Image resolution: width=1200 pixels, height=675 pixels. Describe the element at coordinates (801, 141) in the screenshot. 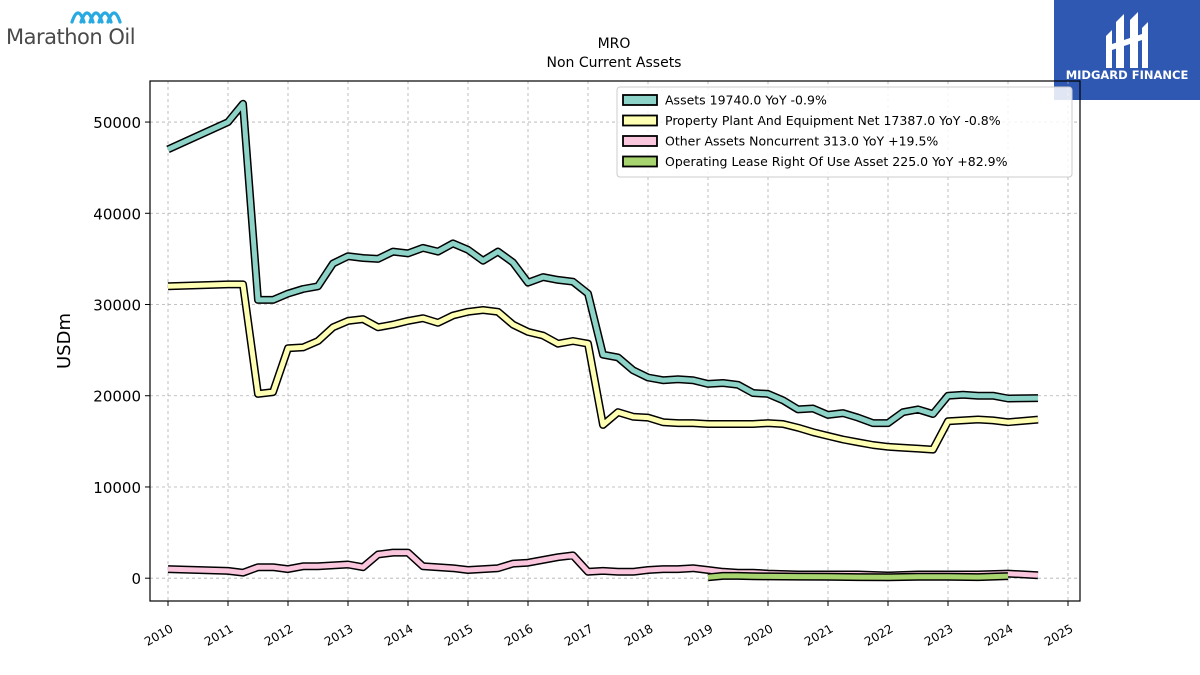

I see `legend-label-other: Other Assets Noncurrent 313.0 YoY +19.5%` at that location.